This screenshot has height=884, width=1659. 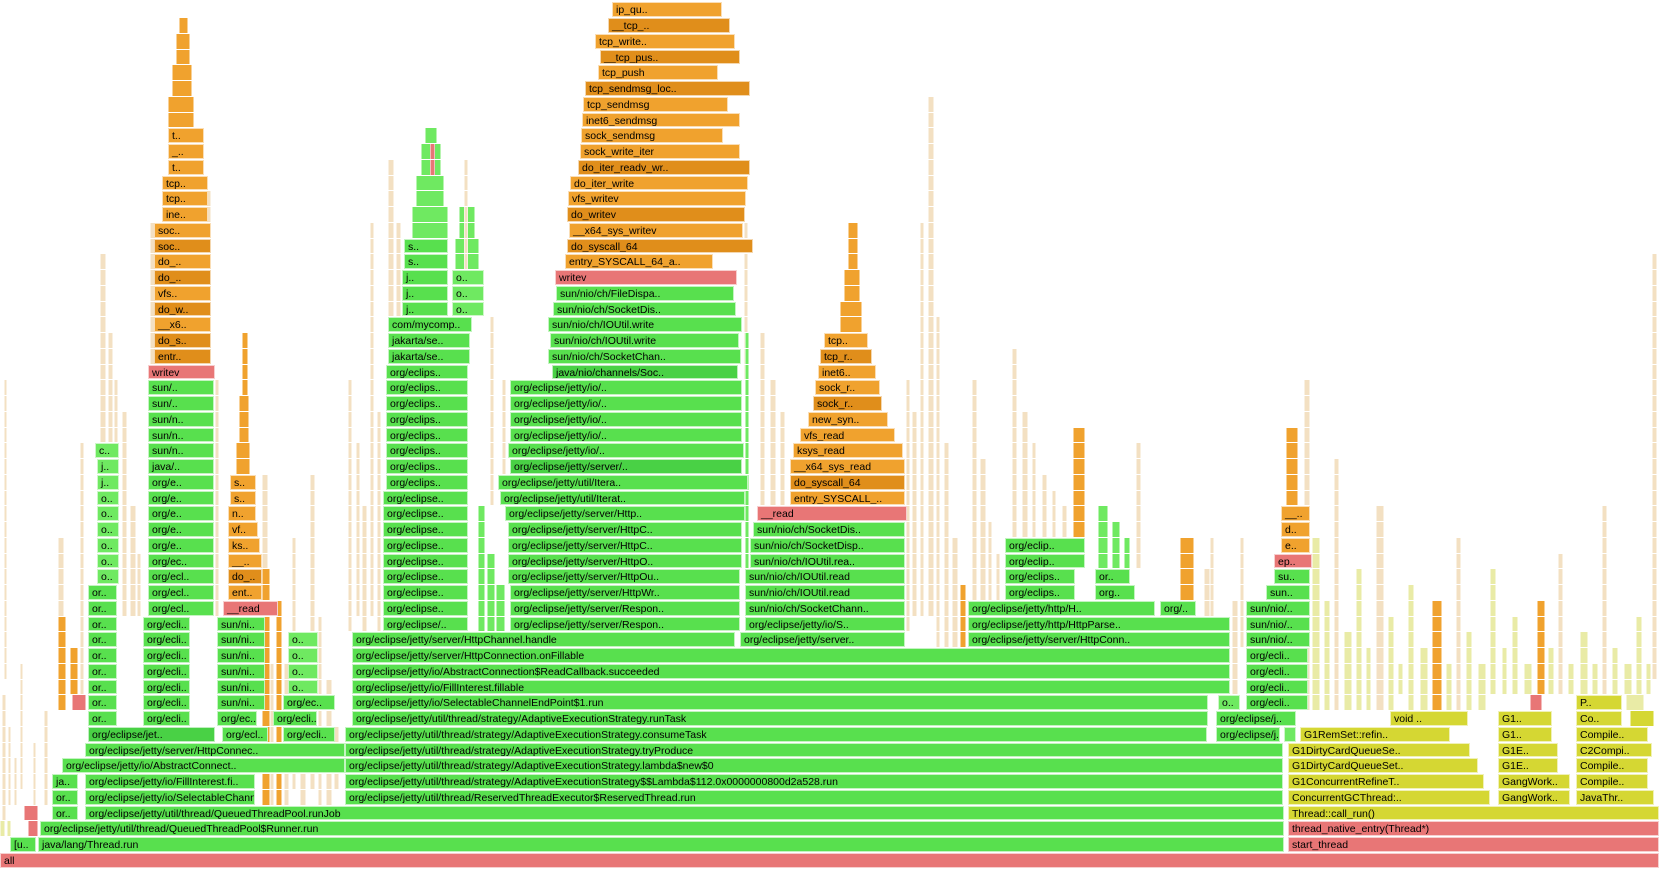 What do you see at coordinates (622, 498) in the screenshot?
I see `frame: org/eclipse/jetty/util/Iterat..` at bounding box center [622, 498].